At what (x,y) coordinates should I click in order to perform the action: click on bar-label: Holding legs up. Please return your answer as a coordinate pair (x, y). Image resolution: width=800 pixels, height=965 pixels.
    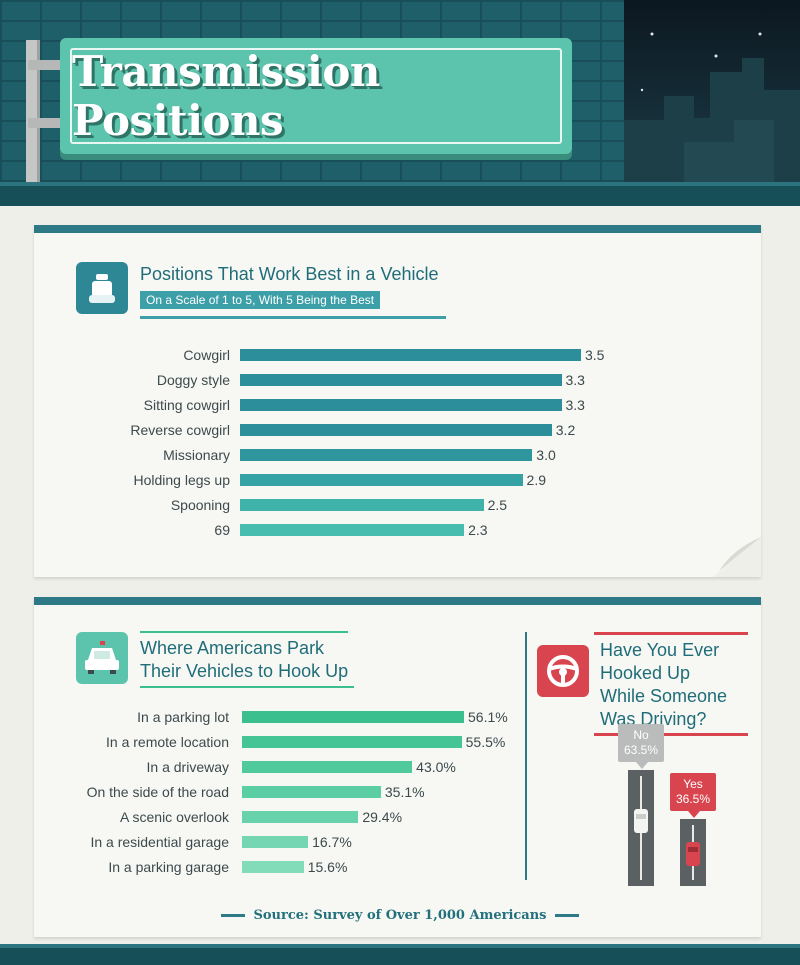
    Looking at the image, I should click on (181, 480).